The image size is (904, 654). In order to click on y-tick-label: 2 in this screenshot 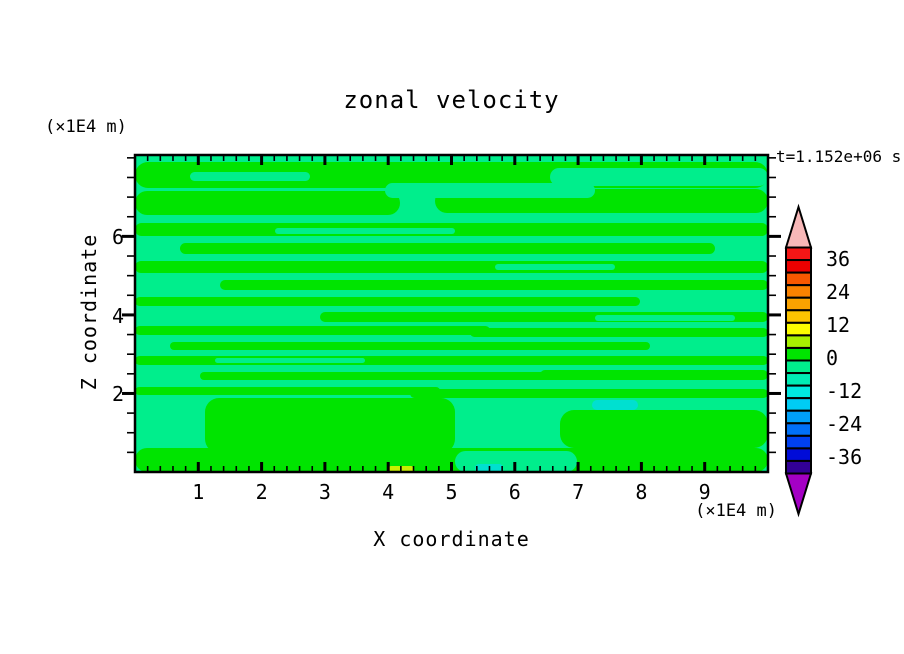, I will do `click(117, 394)`.